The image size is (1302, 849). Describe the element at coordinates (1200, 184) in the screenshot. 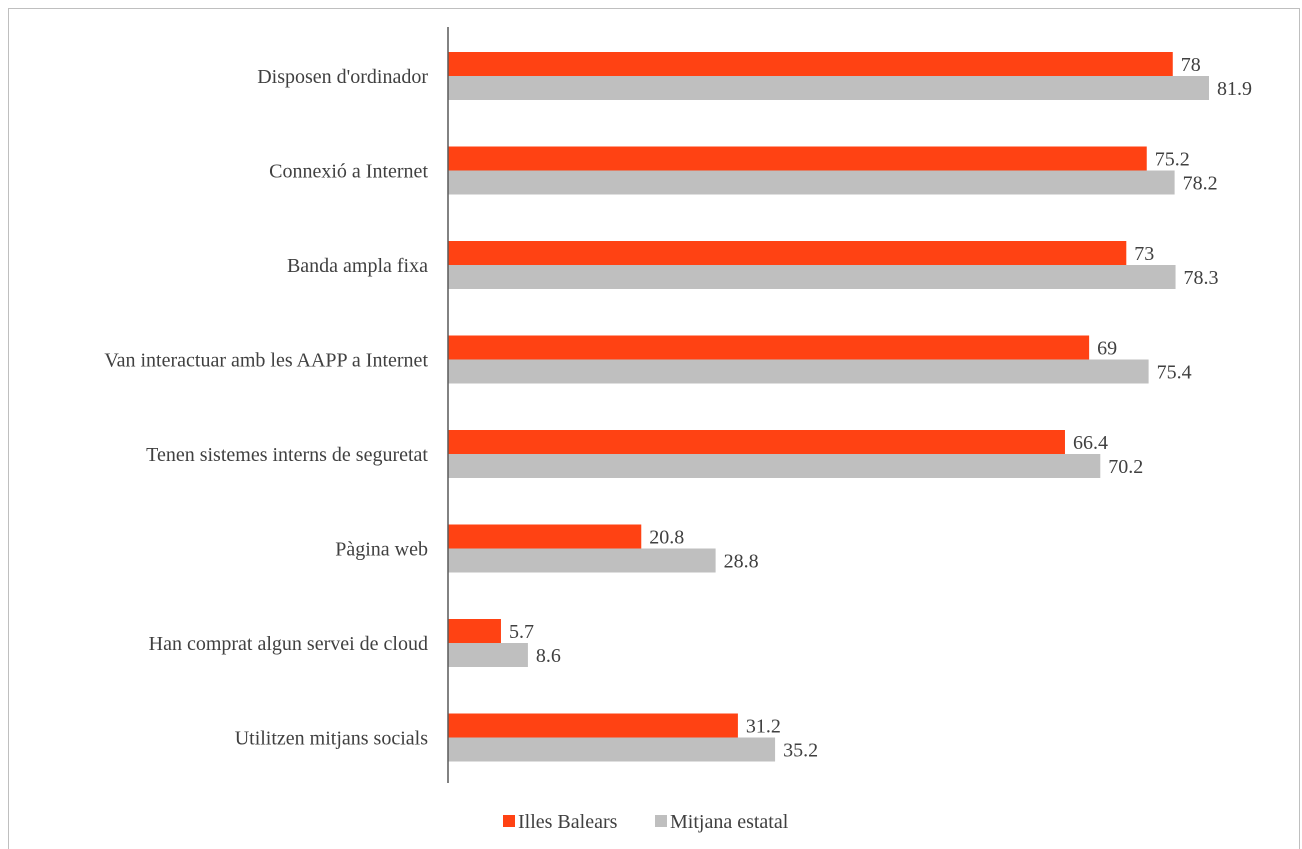

I see `data-label: 78.2` at that location.